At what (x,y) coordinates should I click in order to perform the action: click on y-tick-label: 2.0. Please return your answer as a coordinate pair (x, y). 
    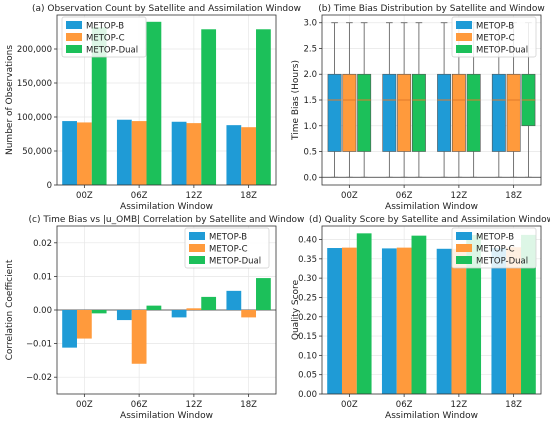
    Looking at the image, I should click on (310, 75).